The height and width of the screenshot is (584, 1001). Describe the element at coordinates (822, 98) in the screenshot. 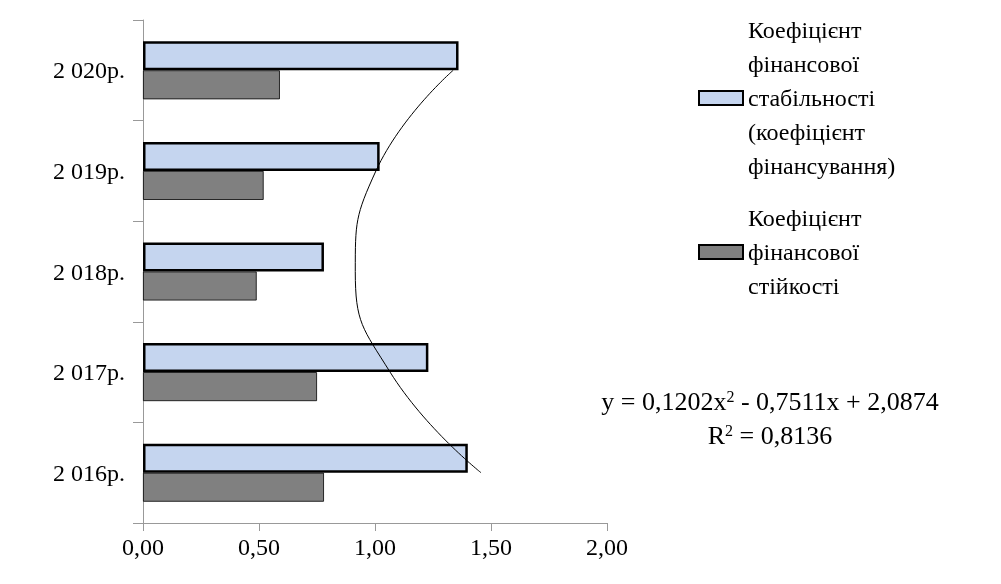

I see `legend-label: Коефіцієнт фінансової стабільності (коефіцієнт фінансування)` at that location.